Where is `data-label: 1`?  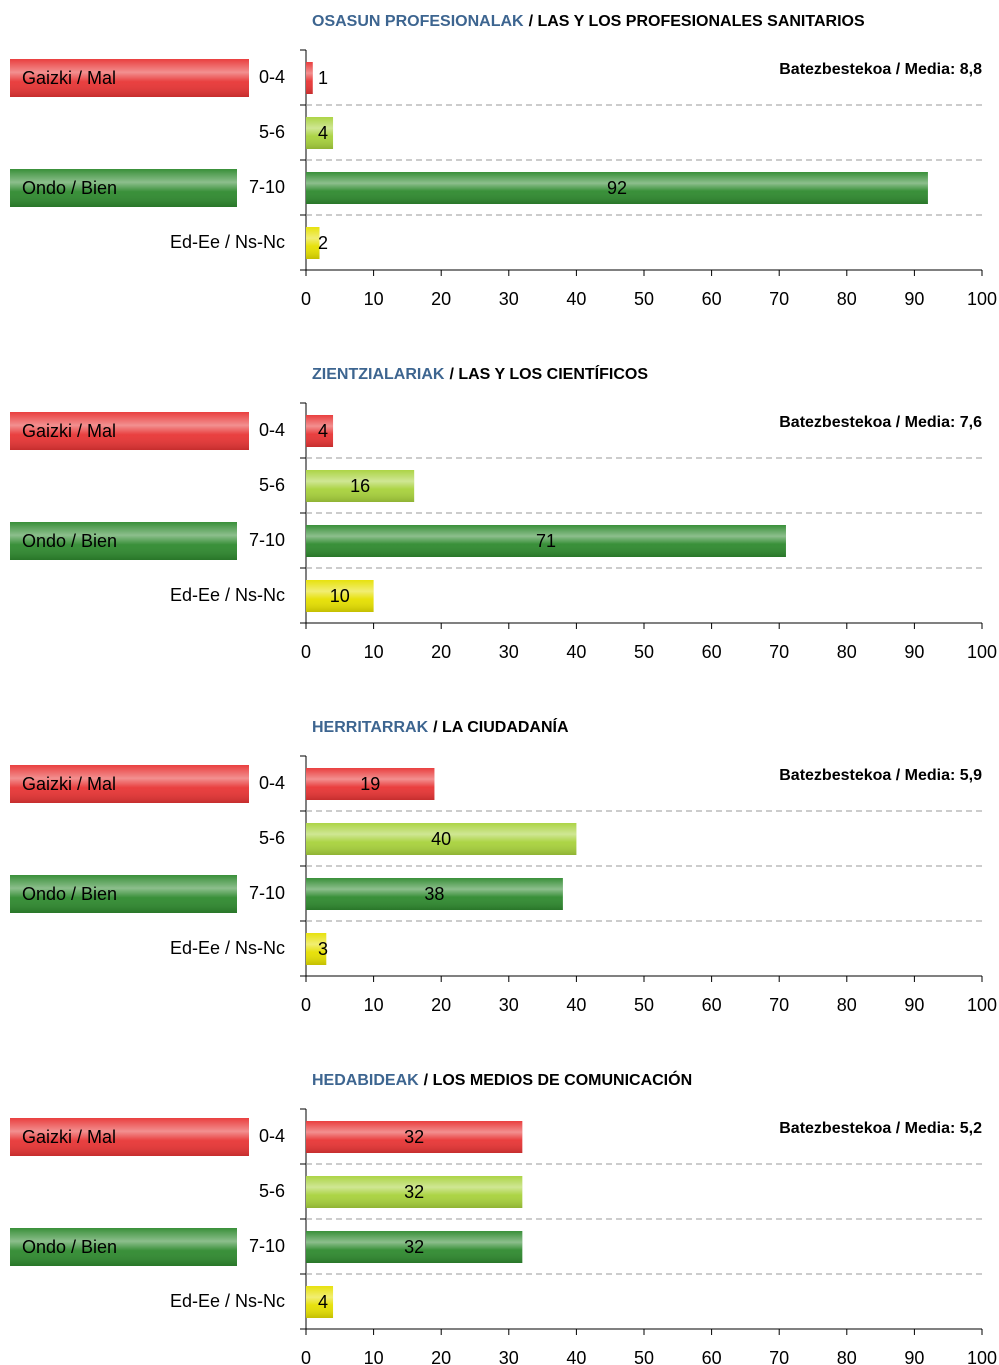 data-label: 1 is located at coordinates (323, 78).